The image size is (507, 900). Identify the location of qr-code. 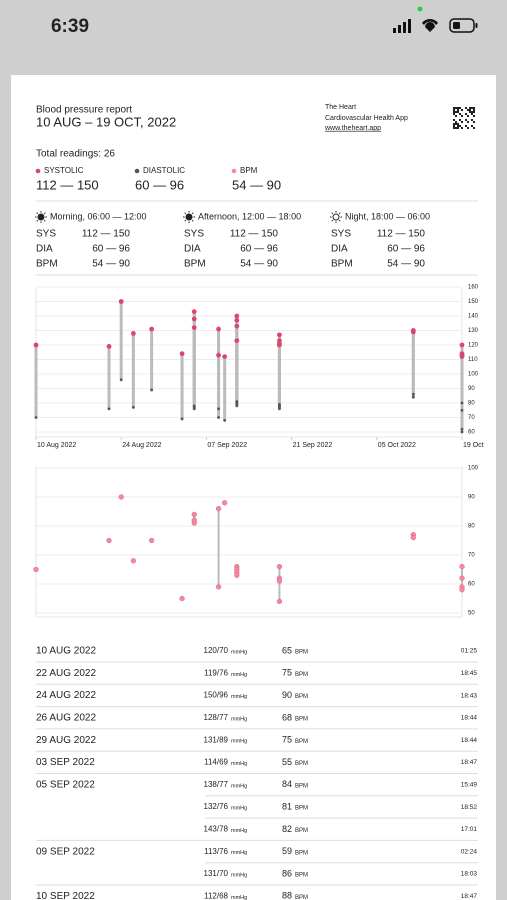
(464, 118).